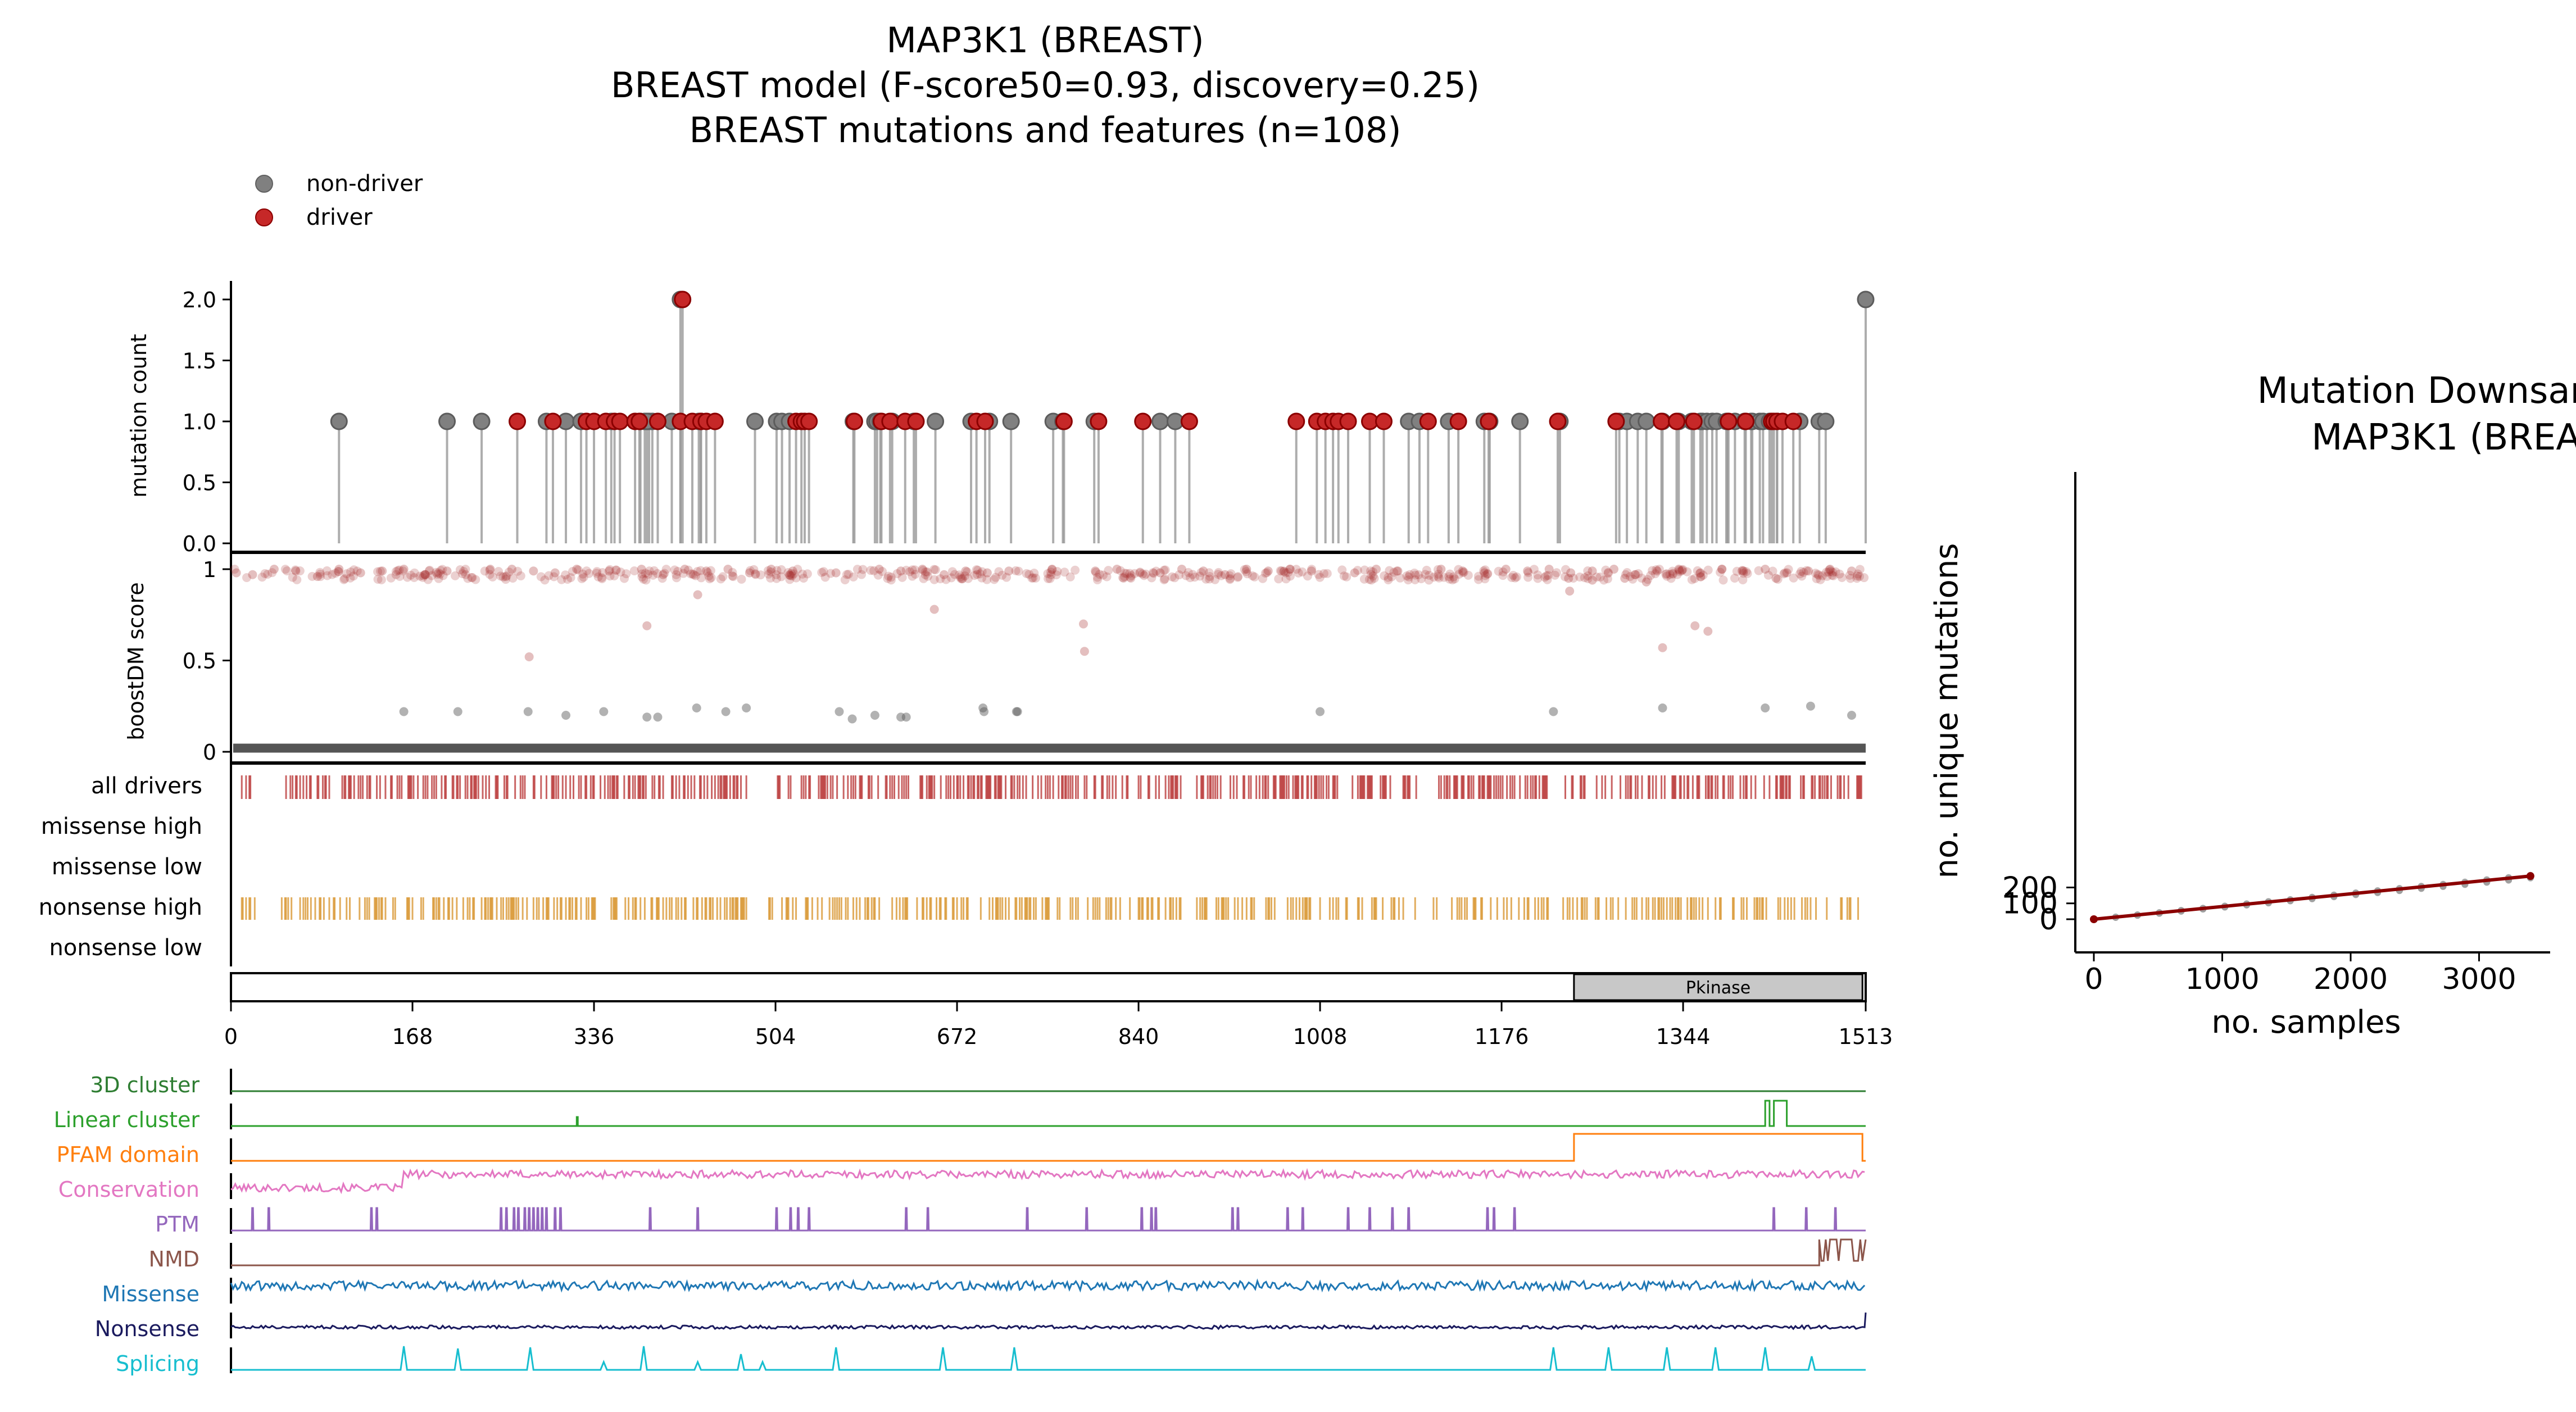 Image resolution: width=2576 pixels, height=1412 pixels. What do you see at coordinates (177, 1224) in the screenshot?
I see `feature-track-label: PTM` at bounding box center [177, 1224].